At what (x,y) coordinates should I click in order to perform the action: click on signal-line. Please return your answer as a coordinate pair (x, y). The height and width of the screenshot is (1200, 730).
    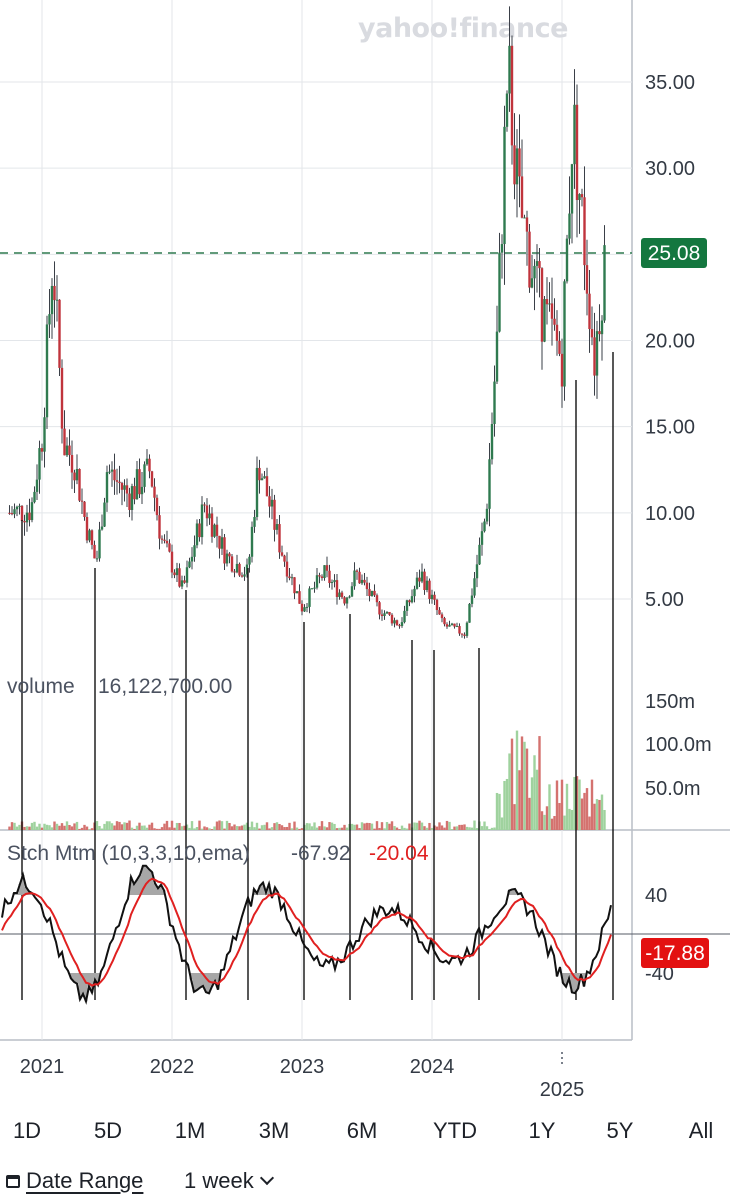
    Looking at the image, I should click on (306, 932).